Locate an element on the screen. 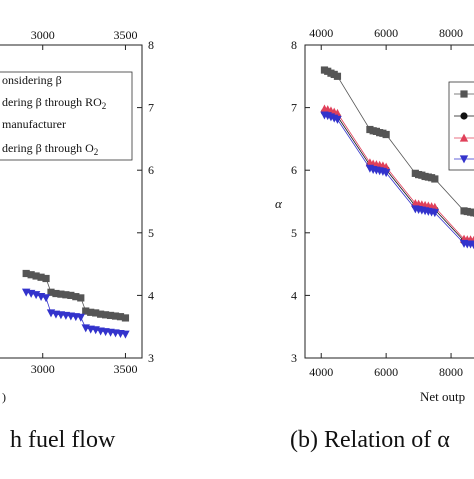 The image size is (474, 479). right-y-tick-label: 3 is located at coordinates (294, 358).